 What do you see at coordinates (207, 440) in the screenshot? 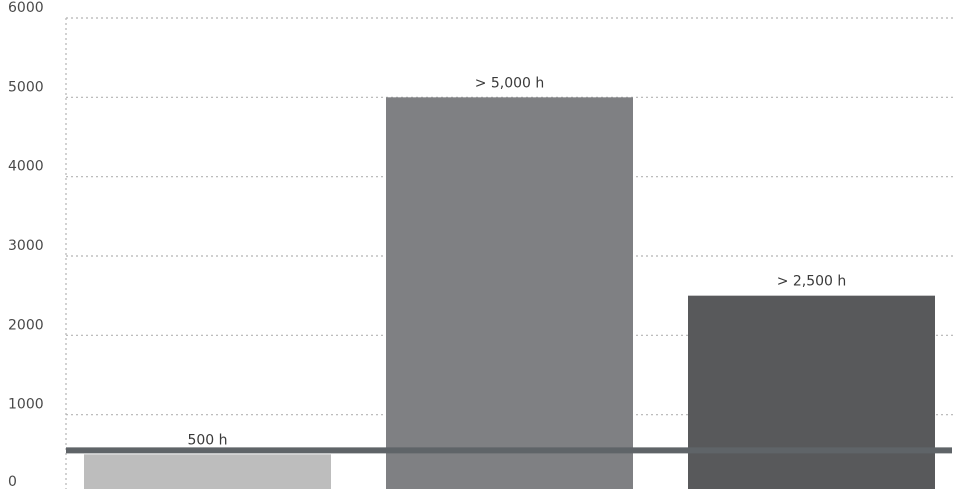
I see `data-label-bar-1: 500 h` at bounding box center [207, 440].